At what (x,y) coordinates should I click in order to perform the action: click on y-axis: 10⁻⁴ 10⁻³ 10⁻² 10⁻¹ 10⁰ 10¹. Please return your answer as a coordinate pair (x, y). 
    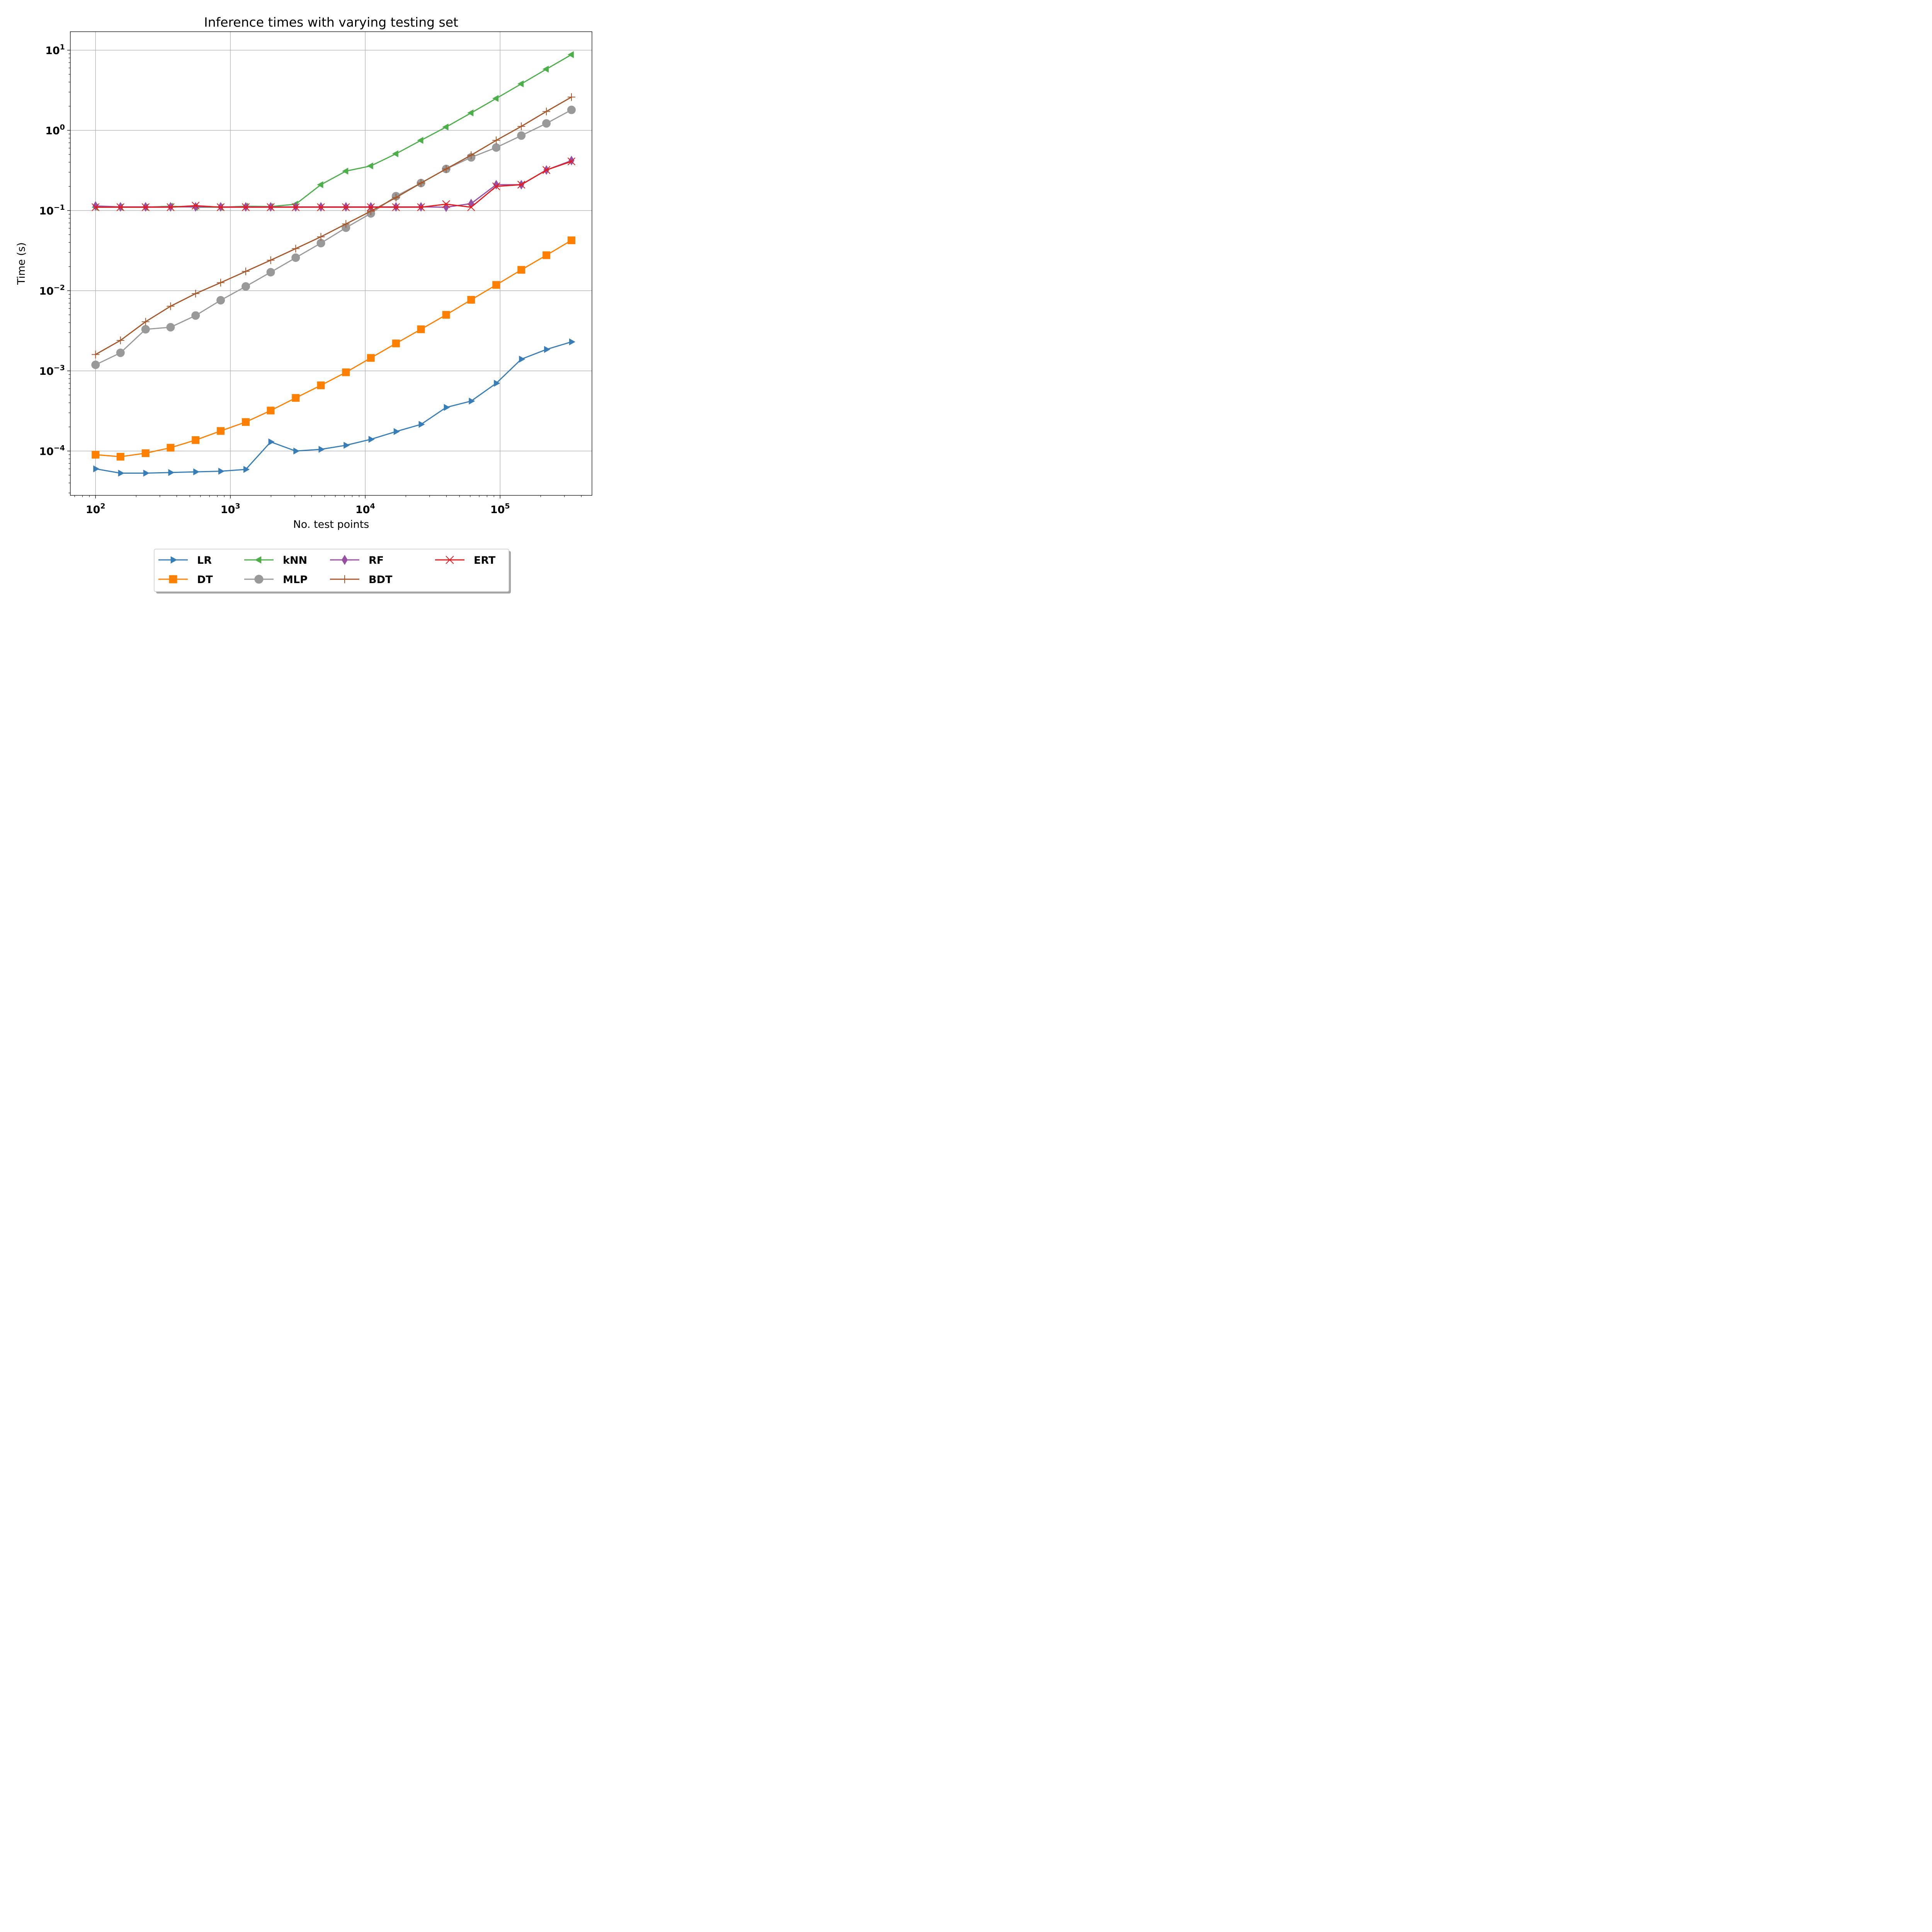
    Looking at the image, I should click on (54, 250).